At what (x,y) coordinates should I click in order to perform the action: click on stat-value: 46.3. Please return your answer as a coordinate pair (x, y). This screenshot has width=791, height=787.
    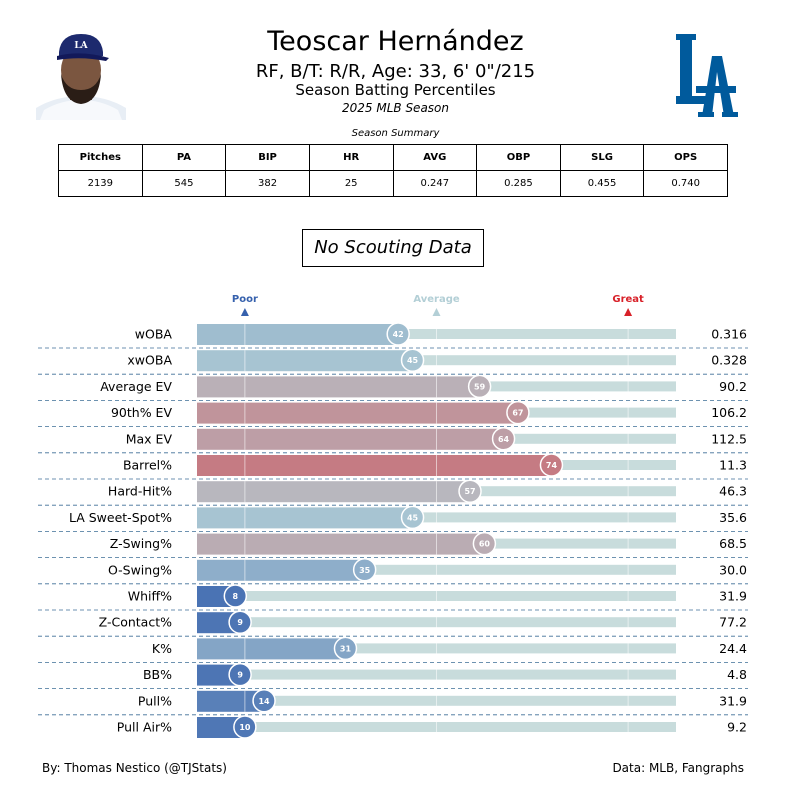
    Looking at the image, I should click on (733, 491).